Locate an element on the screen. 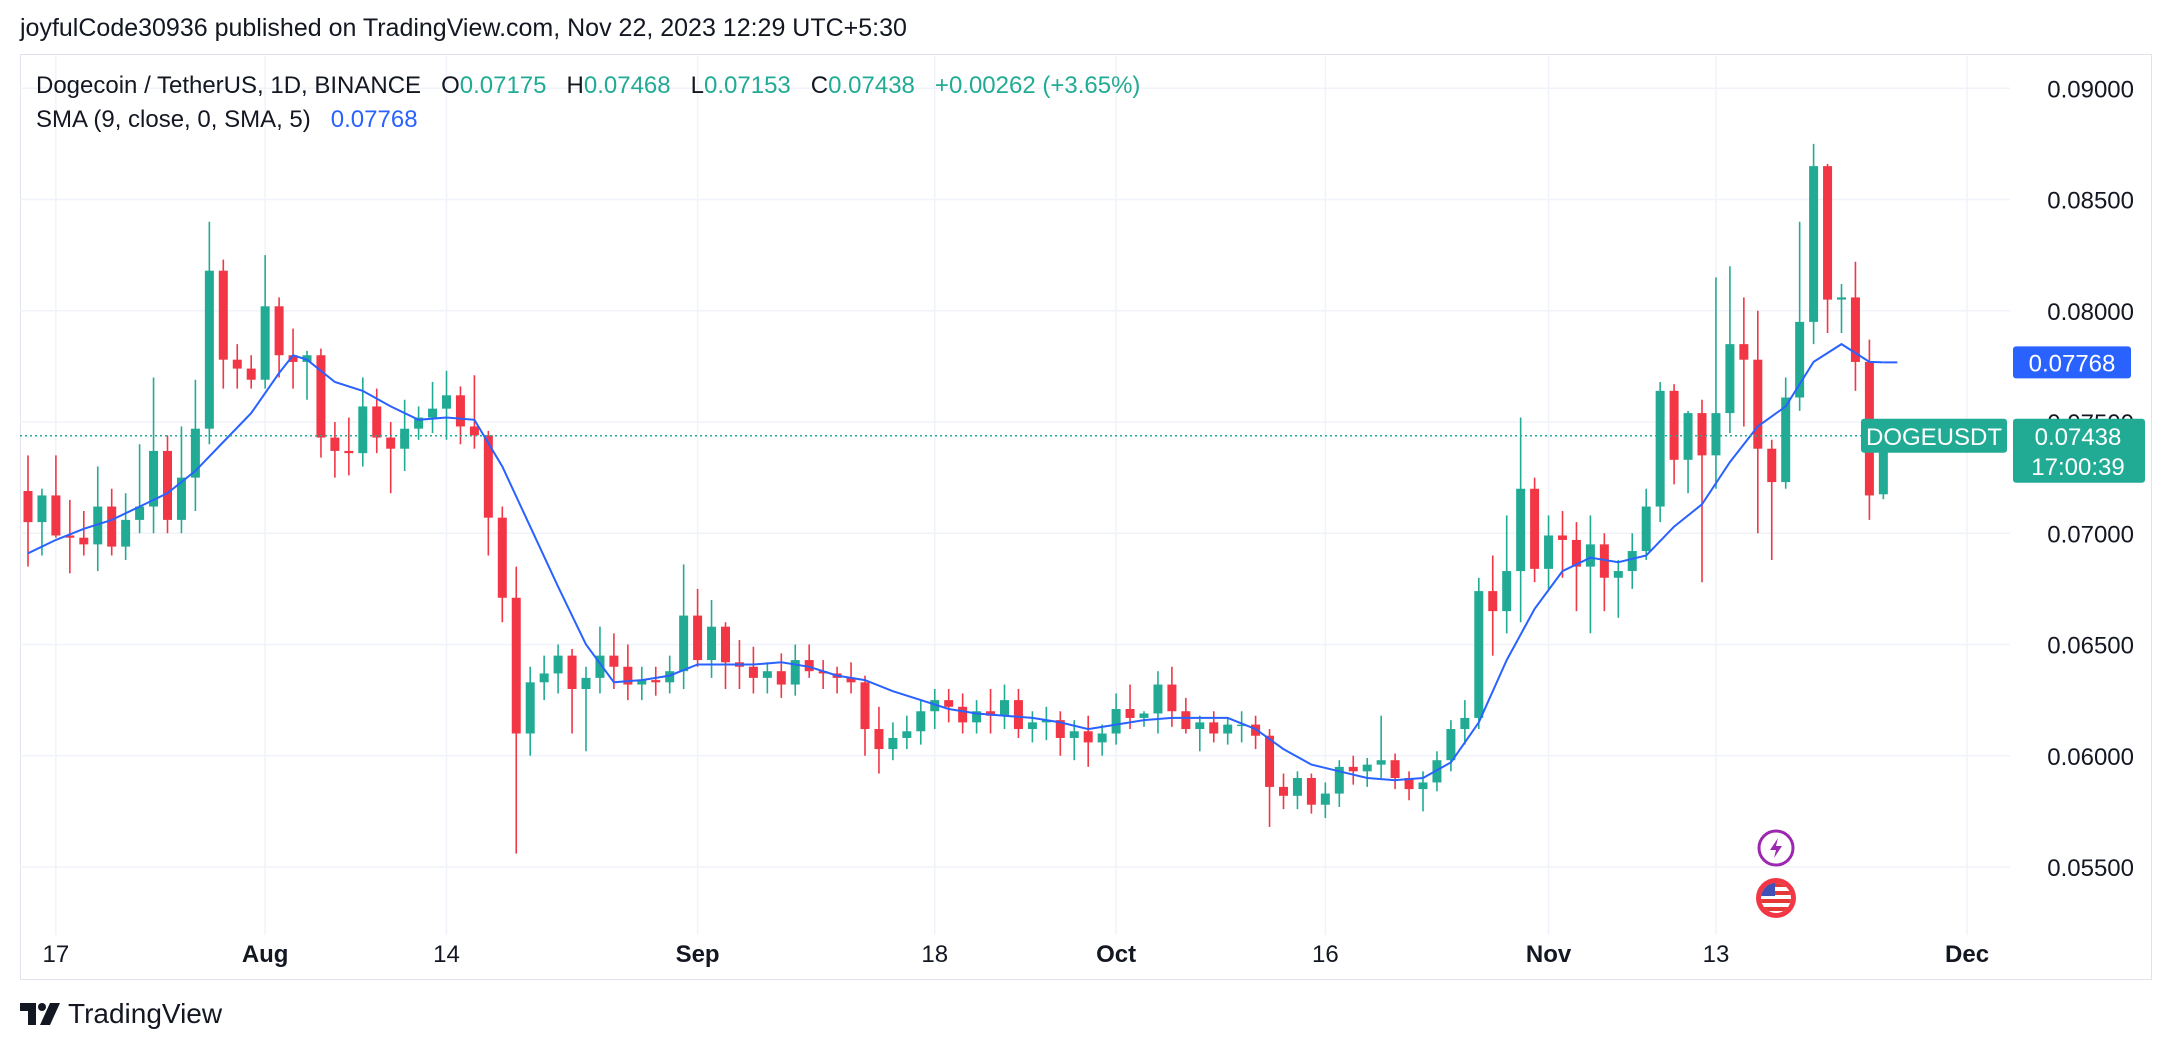 Image resolution: width=2174 pixels, height=1050 pixels. lightning-icon is located at coordinates (1776, 848).